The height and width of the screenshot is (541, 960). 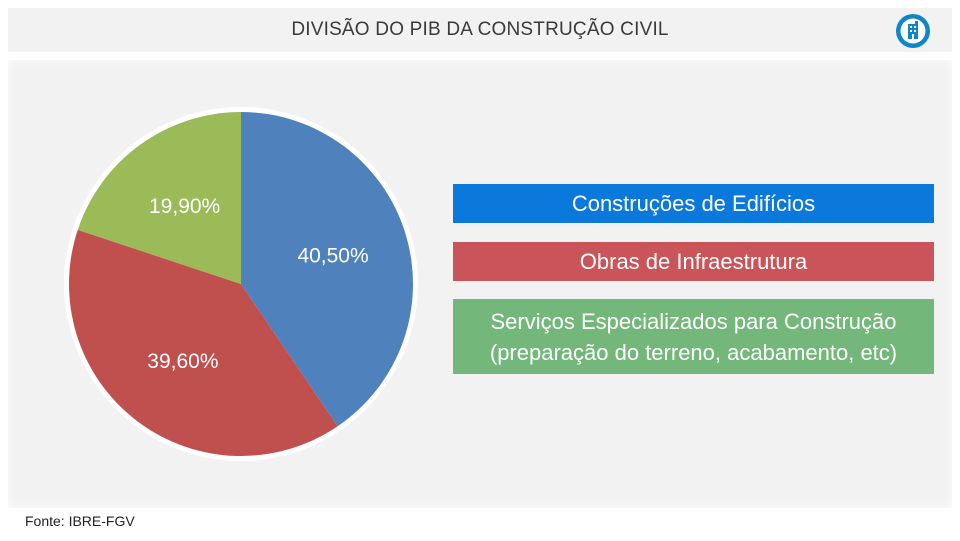 What do you see at coordinates (182, 361) in the screenshot?
I see `pie-data-label: 39,60%` at bounding box center [182, 361].